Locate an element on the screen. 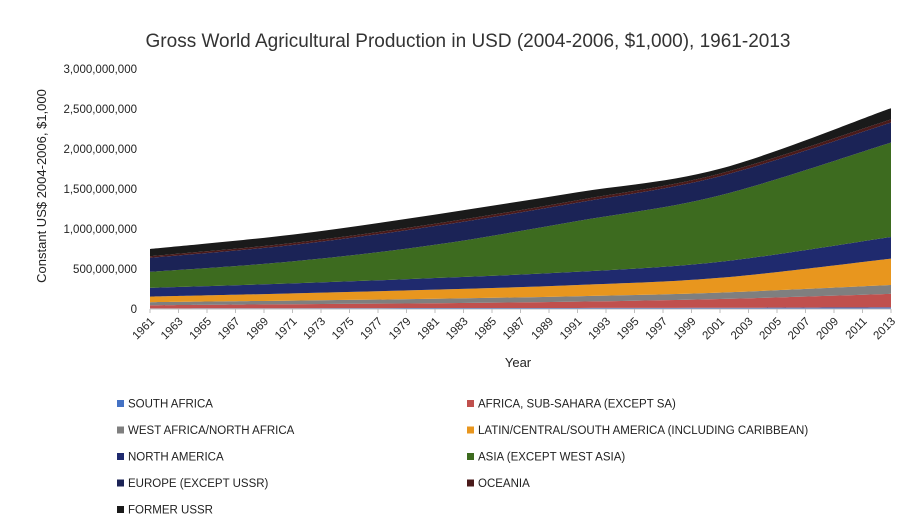 This screenshot has width=911, height=523. y-tick-label: 2,000,000,000 is located at coordinates (100, 150).